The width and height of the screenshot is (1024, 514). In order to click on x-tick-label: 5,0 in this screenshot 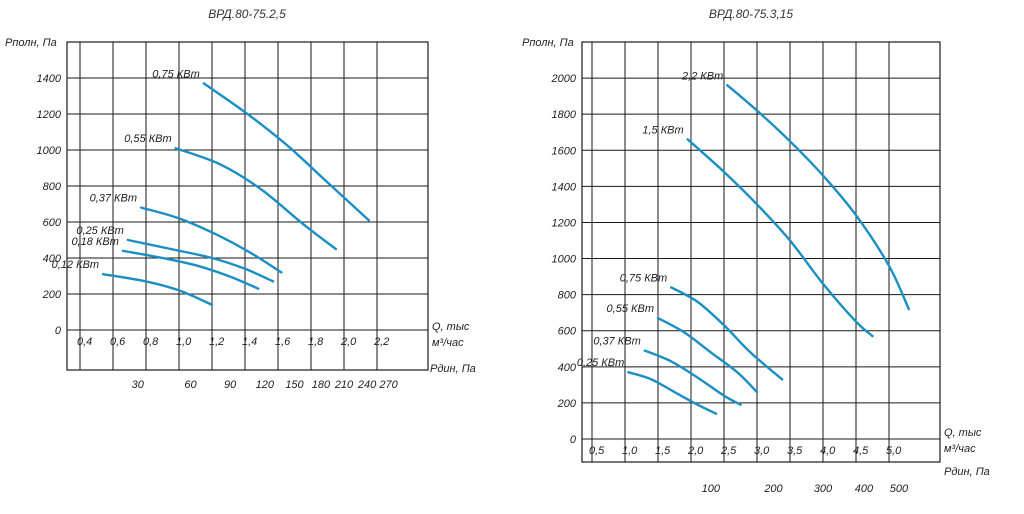, I will do `click(894, 451)`.